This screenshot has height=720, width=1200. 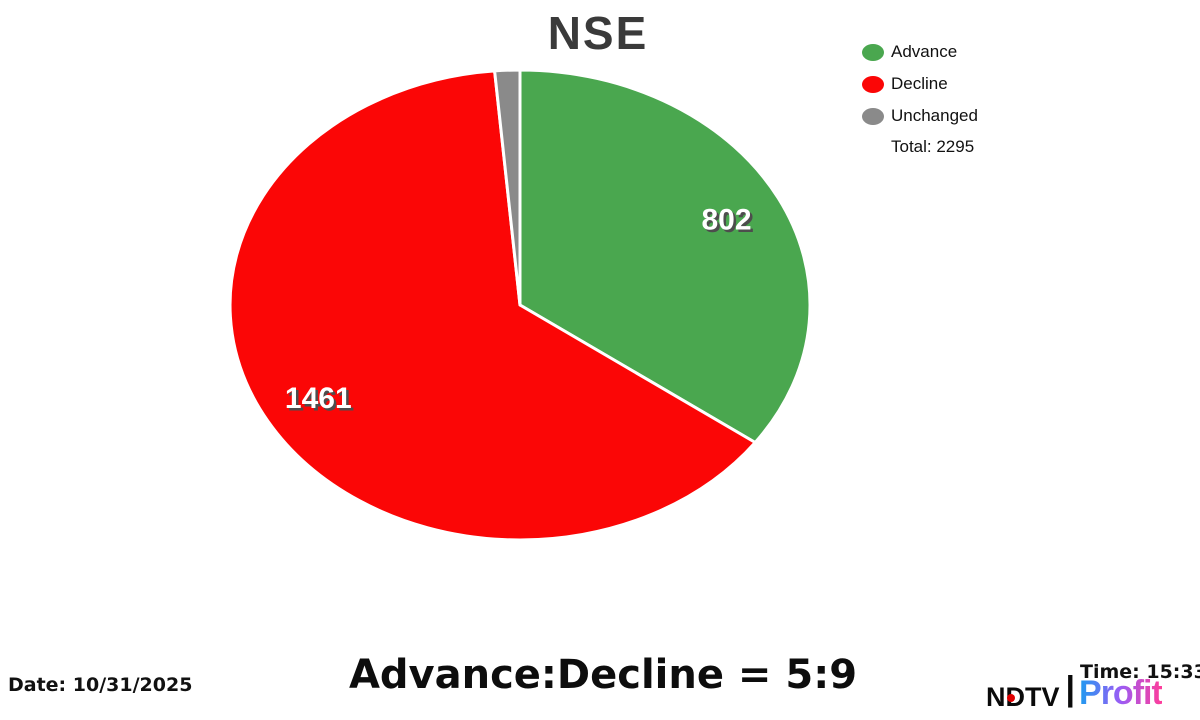 What do you see at coordinates (100, 685) in the screenshot?
I see `date-label: Date: 10/31/2025` at bounding box center [100, 685].